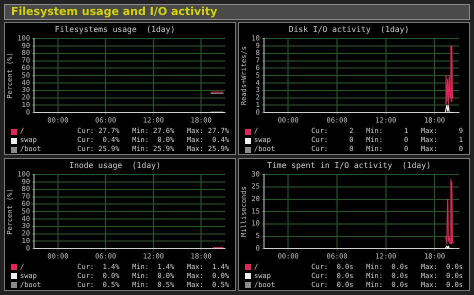 This screenshot has width=474, height=295. I want to click on chart-title: Time spent in I/O activity (1day), so click(349, 165).